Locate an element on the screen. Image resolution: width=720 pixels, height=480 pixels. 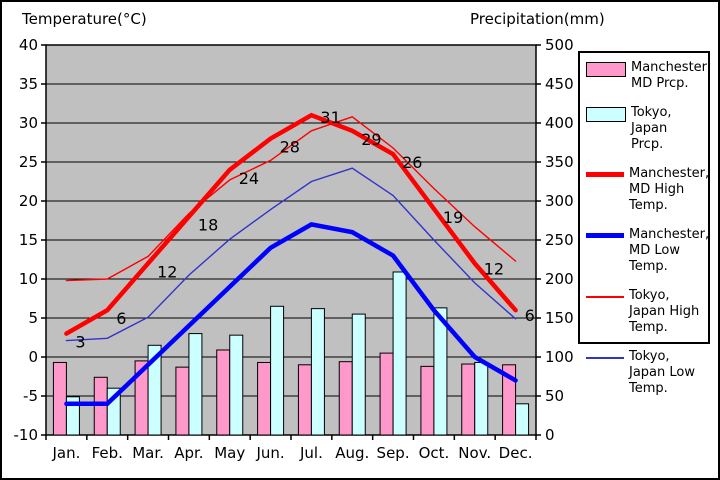
bar-manchester-md-prcp-oct is located at coordinates (427, 400).